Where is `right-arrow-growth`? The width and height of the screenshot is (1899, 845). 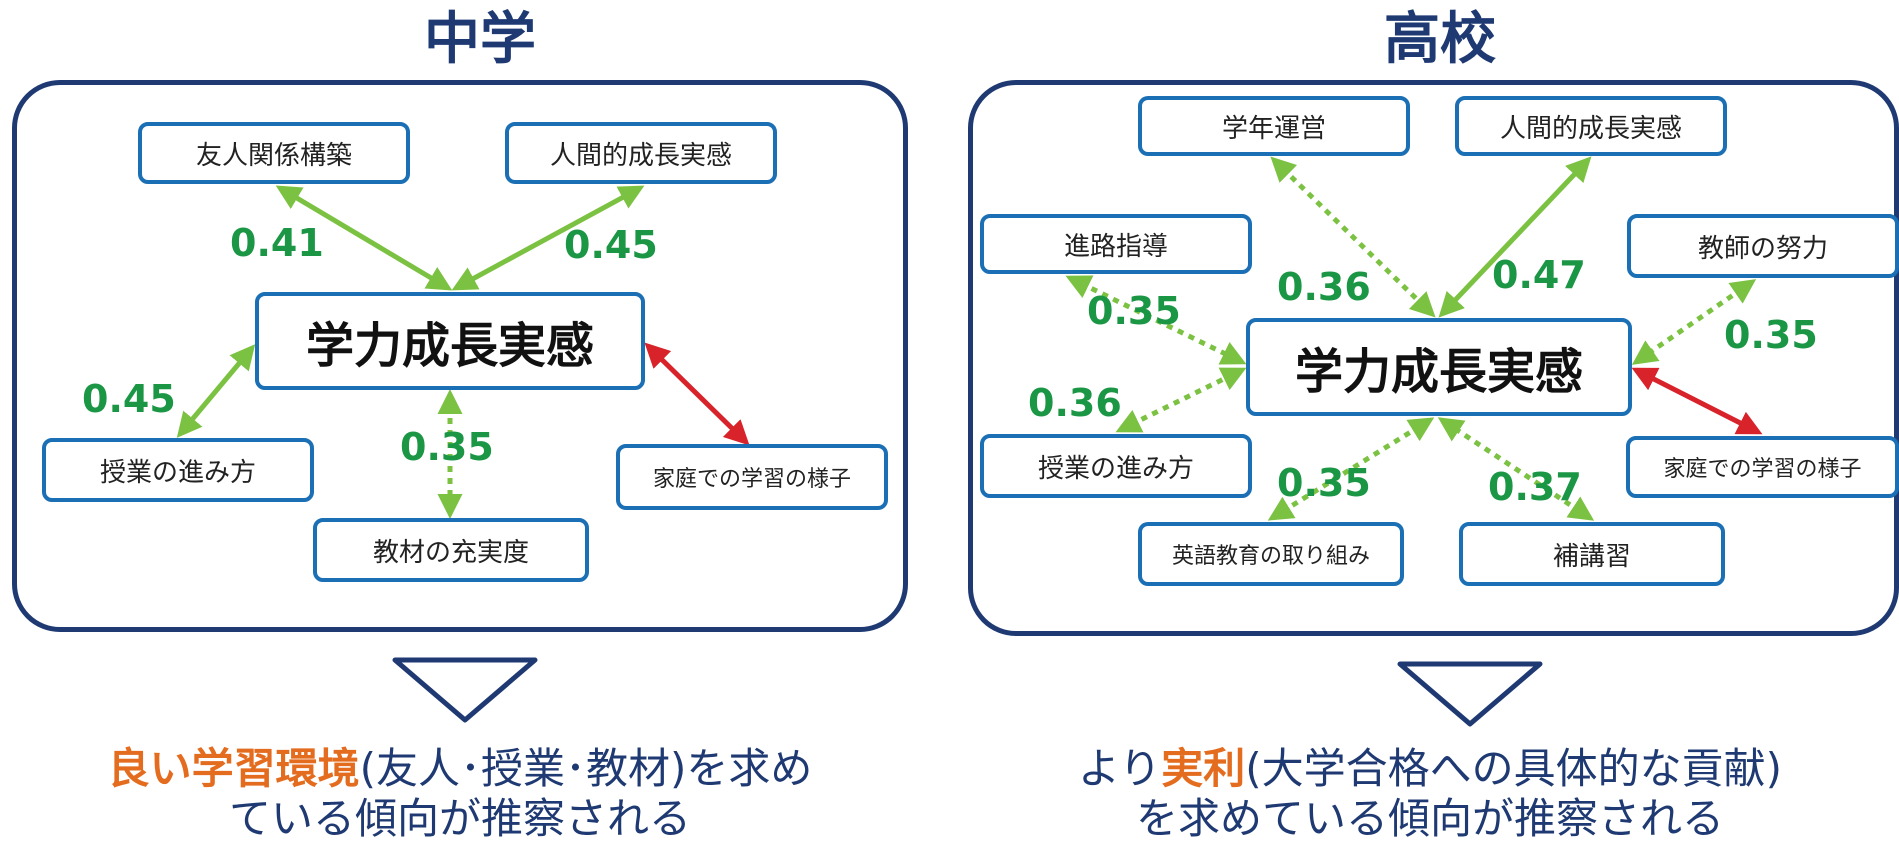 right-arrow-growth is located at coordinates (1515, 237).